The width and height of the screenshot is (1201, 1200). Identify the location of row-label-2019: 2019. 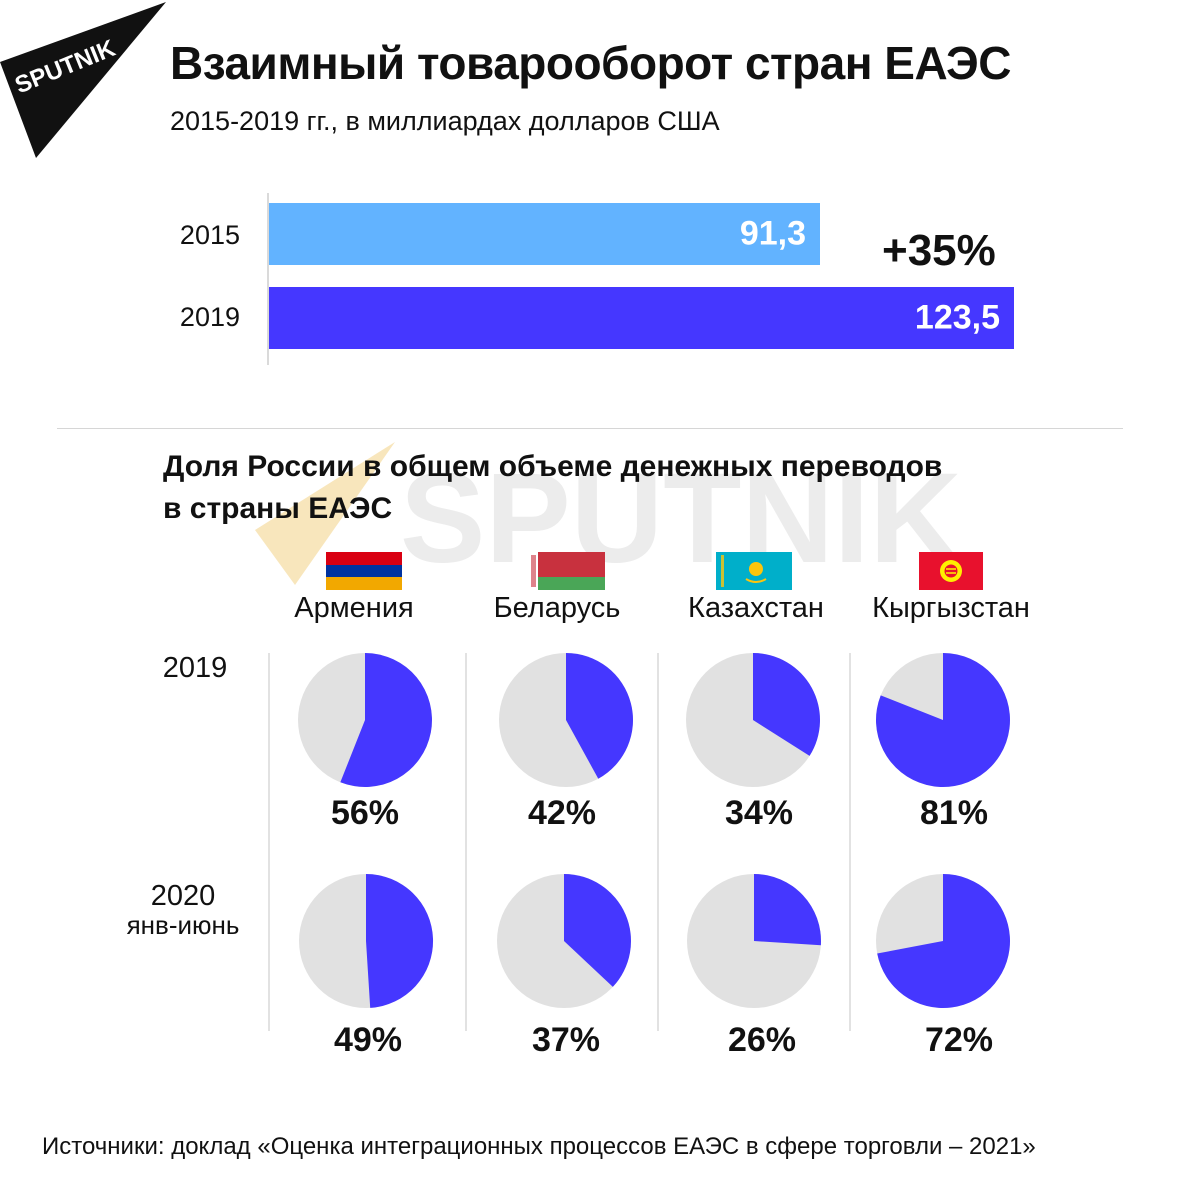
(195, 668).